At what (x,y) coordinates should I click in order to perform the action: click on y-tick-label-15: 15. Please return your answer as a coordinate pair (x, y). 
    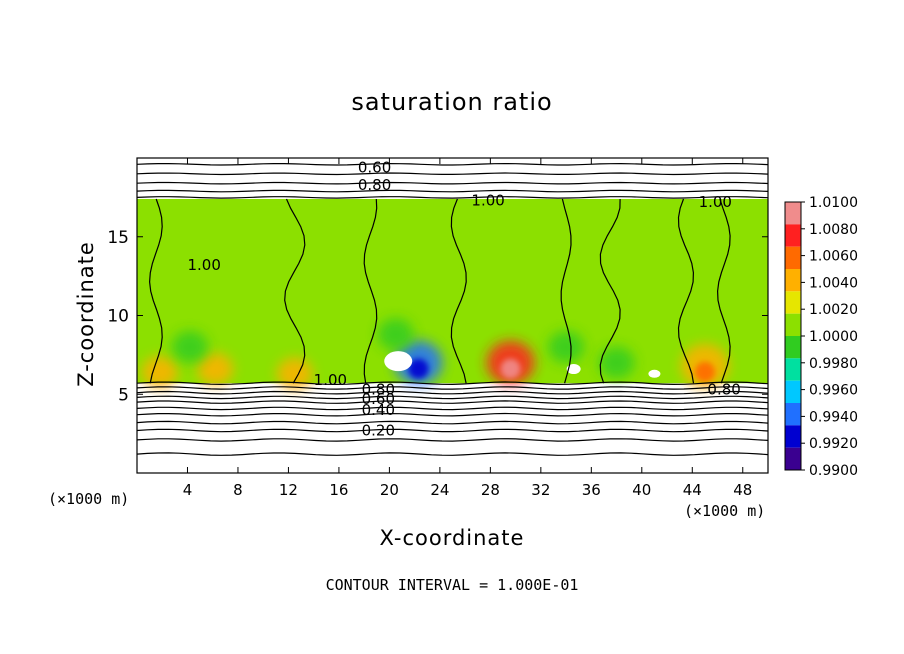
    Looking at the image, I should click on (118, 238).